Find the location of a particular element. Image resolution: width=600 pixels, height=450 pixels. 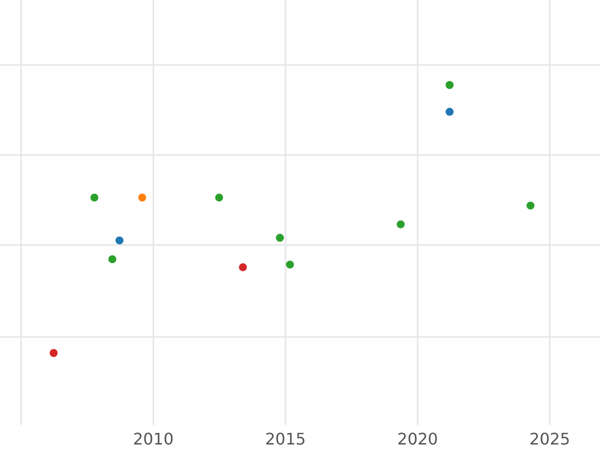

x-tick-label: 2010 is located at coordinates (153, 438).